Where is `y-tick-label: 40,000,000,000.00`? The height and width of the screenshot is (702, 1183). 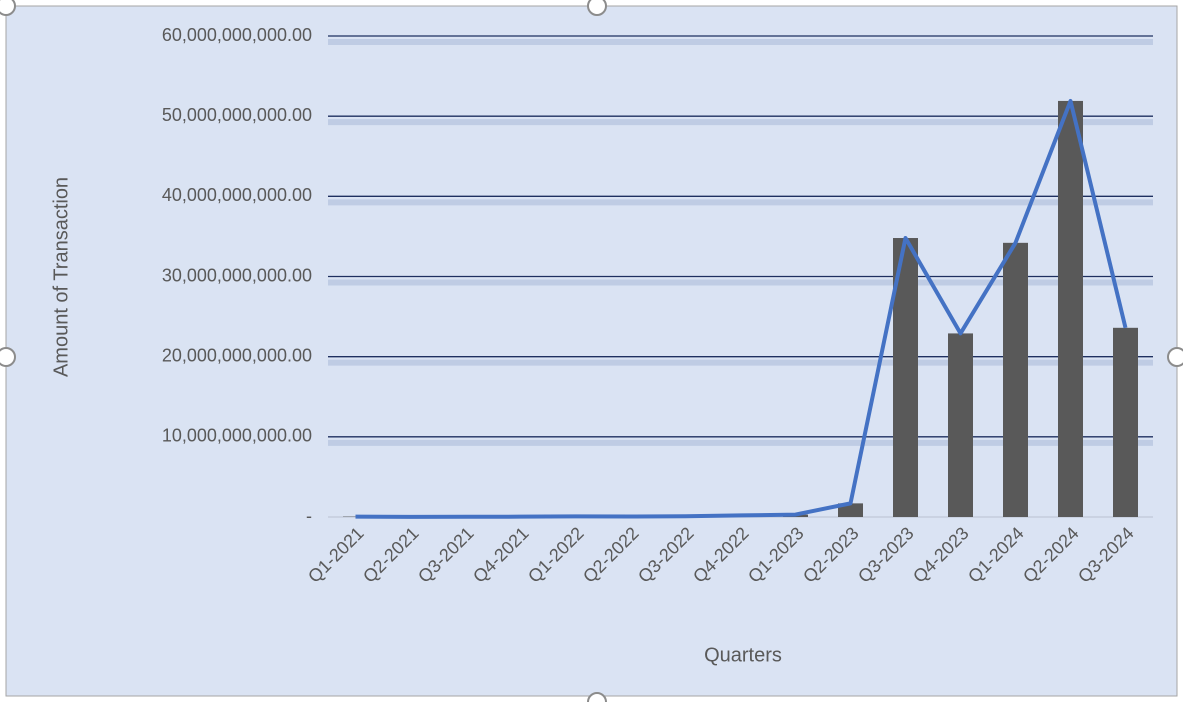
y-tick-label: 40,000,000,000.00 is located at coordinates (237, 195).